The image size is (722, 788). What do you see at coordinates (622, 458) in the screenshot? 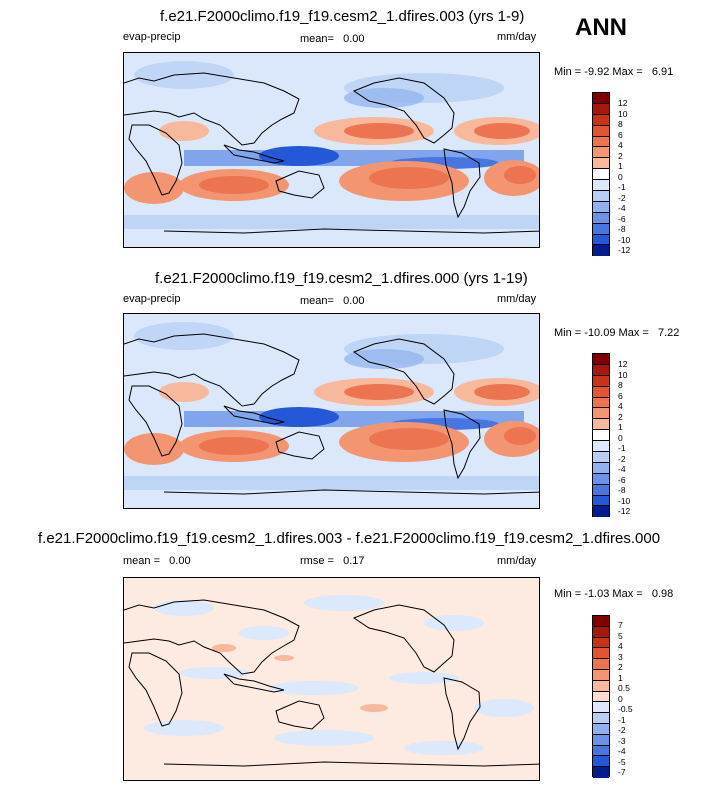
I see `panel-2-colorbar-tick: -2` at bounding box center [622, 458].